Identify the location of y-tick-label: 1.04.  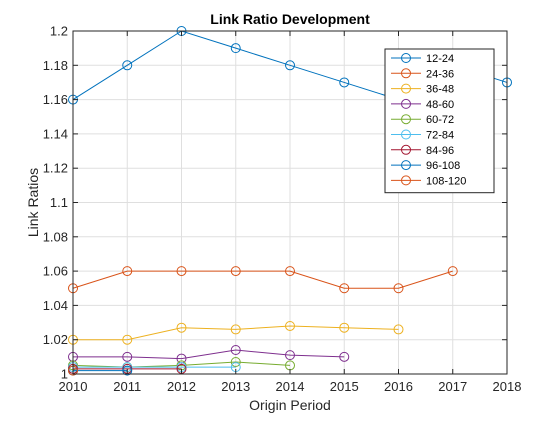
(55, 305).